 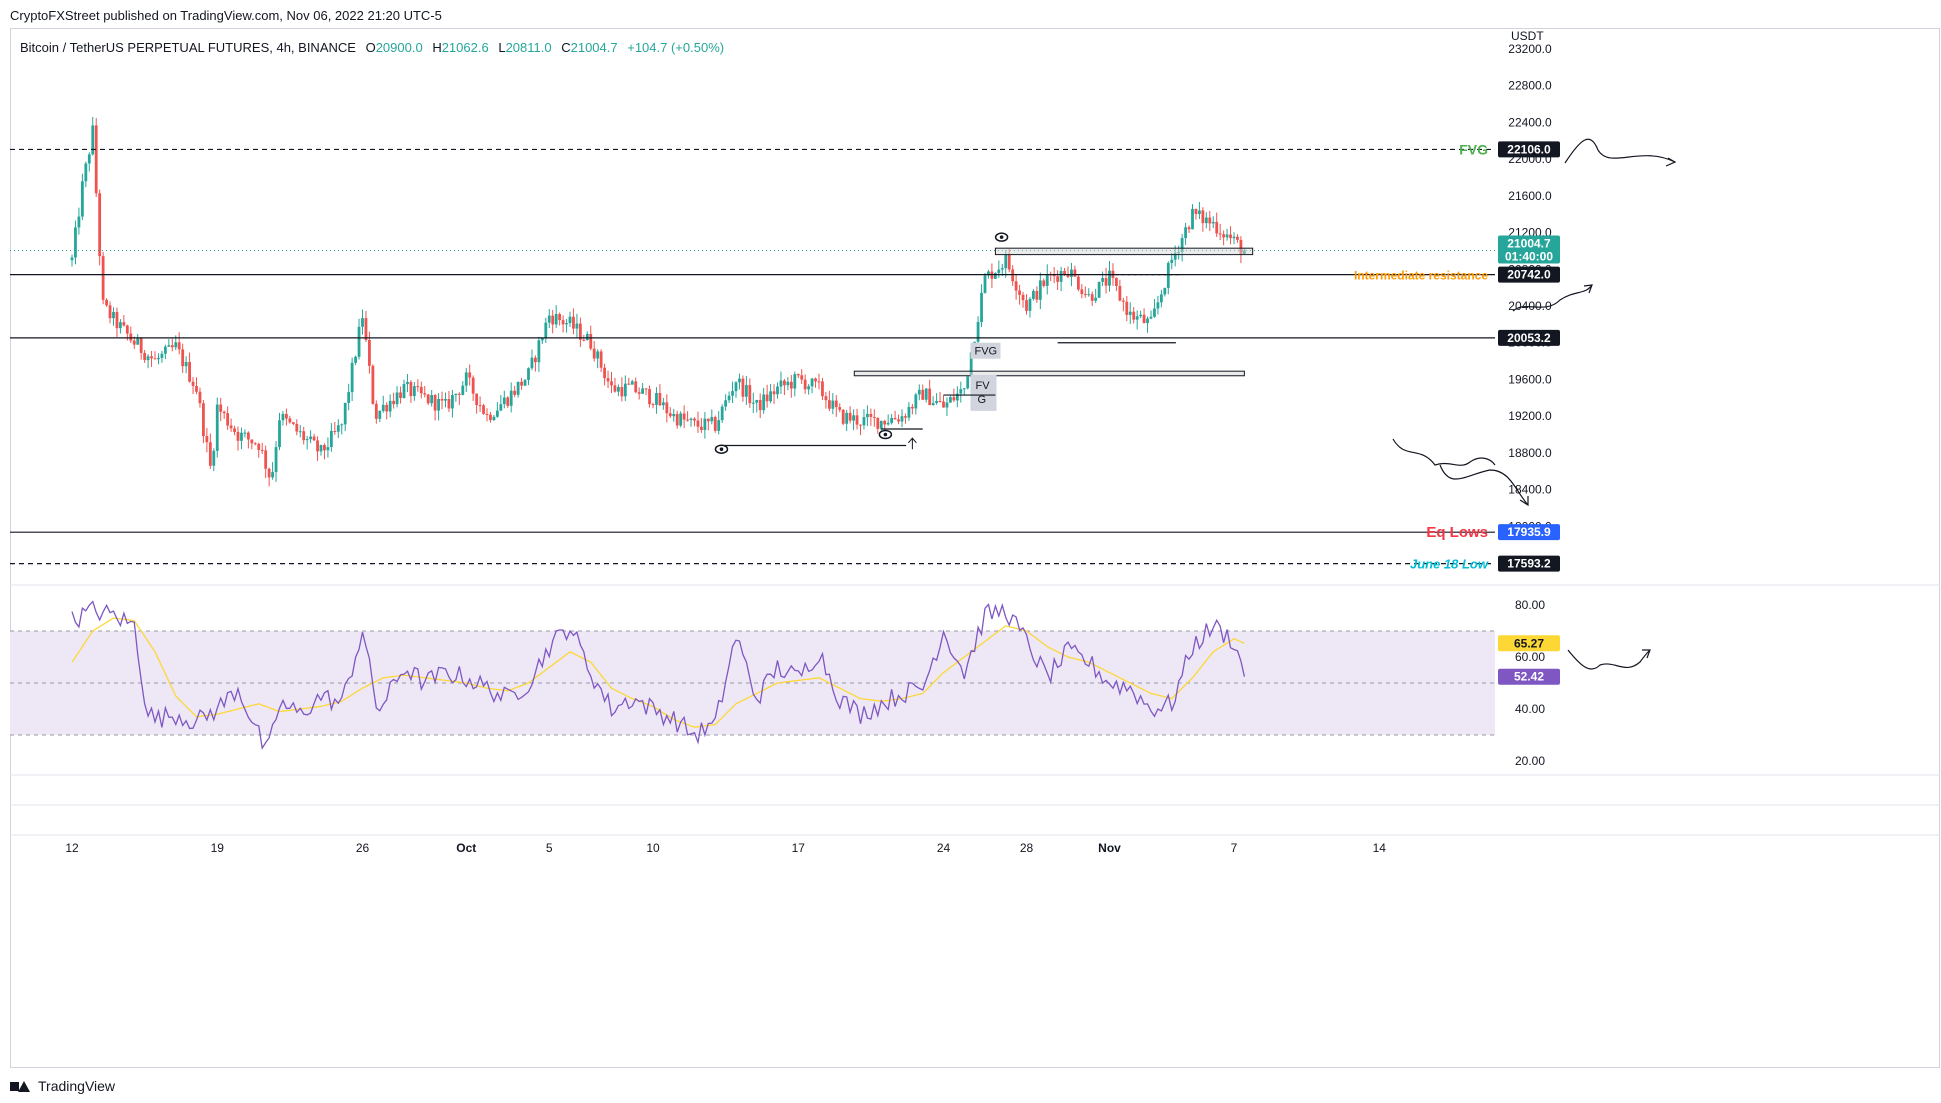 I want to click on fvg-label-bg, so click(x=983, y=392).